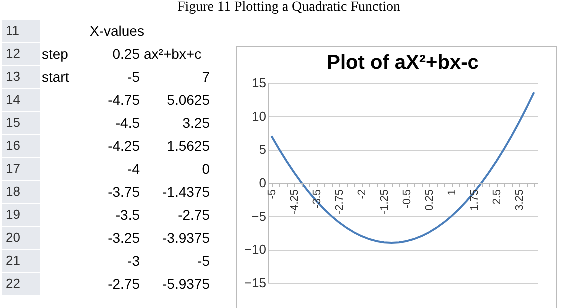  What do you see at coordinates (474, 200) in the screenshot?
I see `x-tick-label: 1.75` at bounding box center [474, 200].